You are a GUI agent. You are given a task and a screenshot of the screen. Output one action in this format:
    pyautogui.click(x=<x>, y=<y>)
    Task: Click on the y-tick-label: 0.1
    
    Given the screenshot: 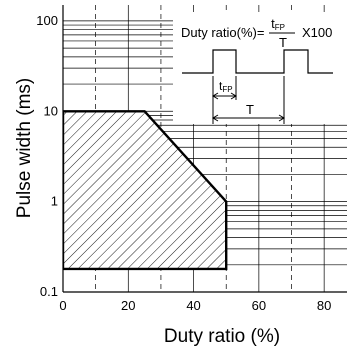 What is the action you would take?
    pyautogui.click(x=49, y=291)
    